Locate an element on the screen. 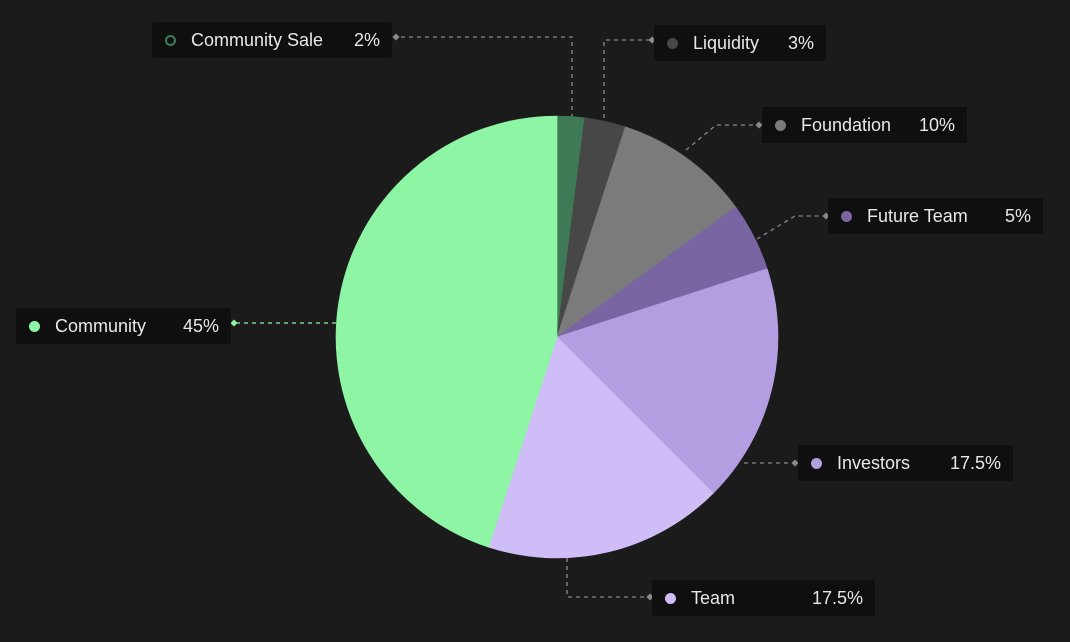 Image resolution: width=1070 pixels, height=642 pixels. label-liquidity-value: 3% is located at coordinates (800, 42).